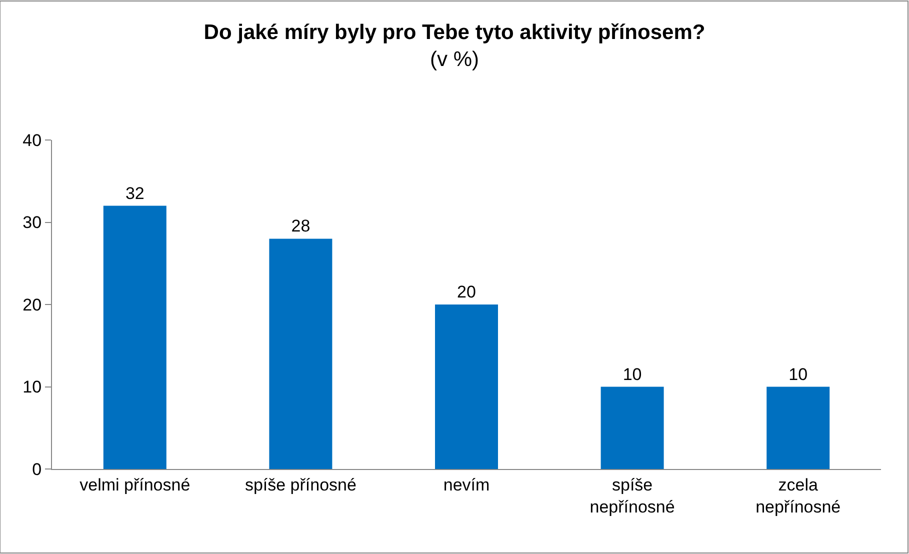 The image size is (909, 554). I want to click on data-label: 20, so click(466, 292).